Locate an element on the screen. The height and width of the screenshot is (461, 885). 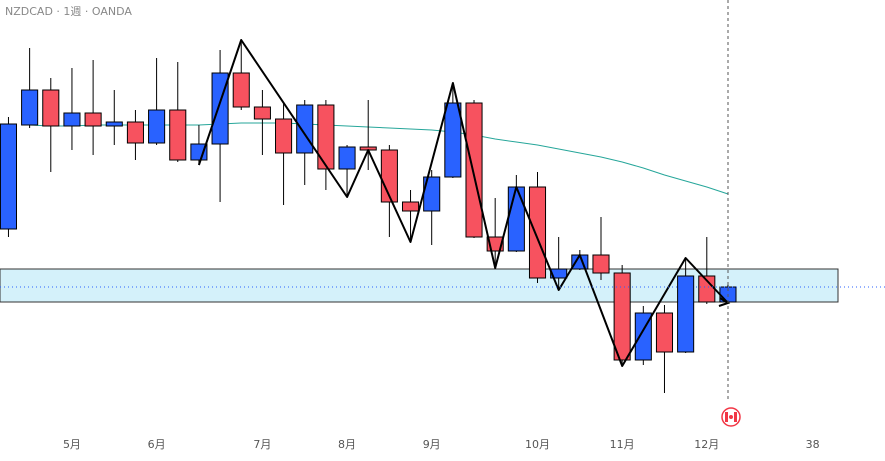
canada-event-icon is located at coordinates (731, 417).